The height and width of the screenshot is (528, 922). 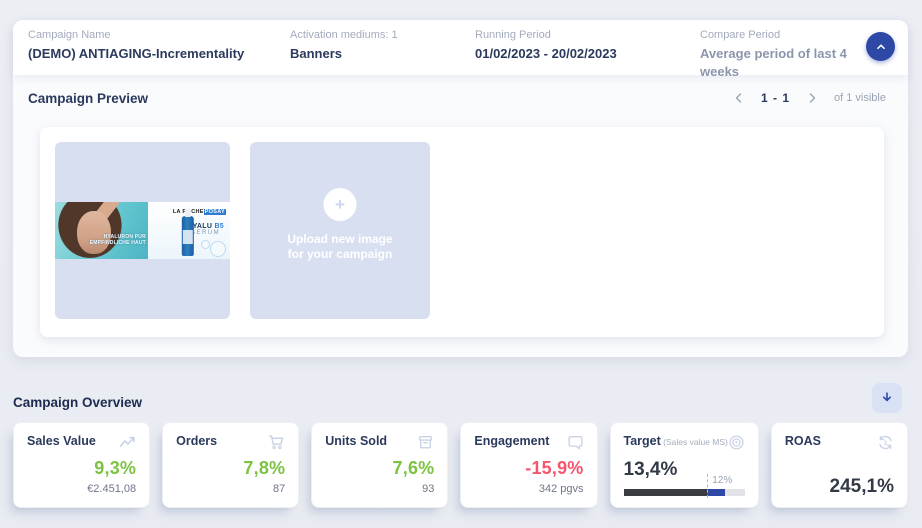 What do you see at coordinates (136, 53) in the screenshot?
I see `campaign-name-value: (DEMO) ANTIAGING-Incrementality` at bounding box center [136, 53].